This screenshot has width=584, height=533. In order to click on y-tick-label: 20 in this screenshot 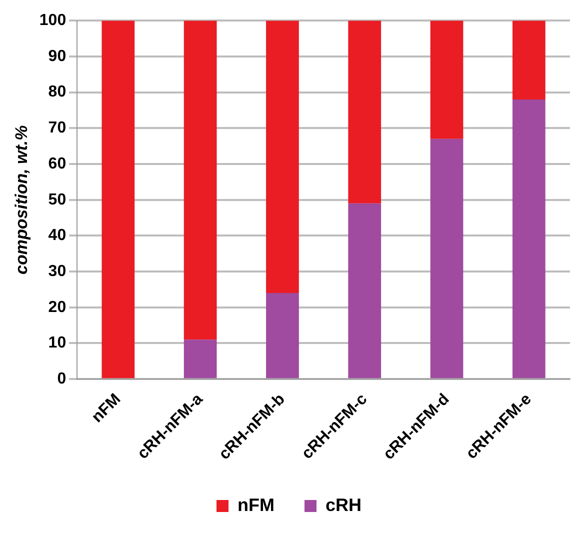, I will do `click(57, 307)`.